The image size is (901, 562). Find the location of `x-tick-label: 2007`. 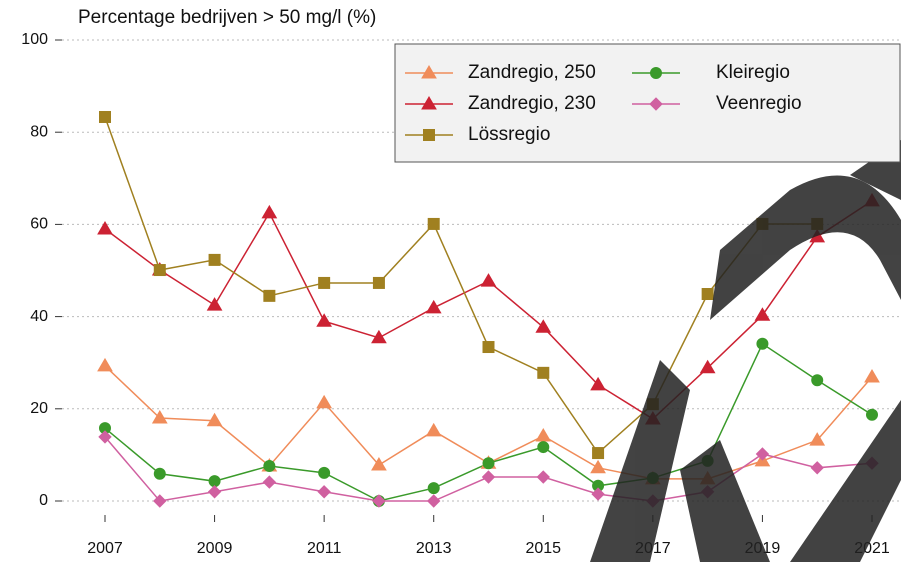

x-tick-label: 2007 is located at coordinates (105, 548).